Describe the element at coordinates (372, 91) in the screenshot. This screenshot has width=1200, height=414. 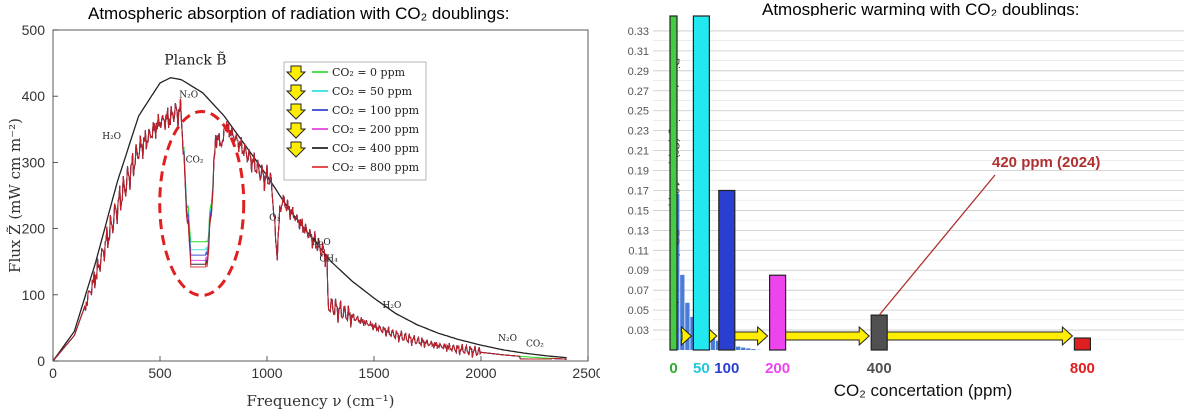
I see `legend-label: CO₂ = 50 ppm` at that location.